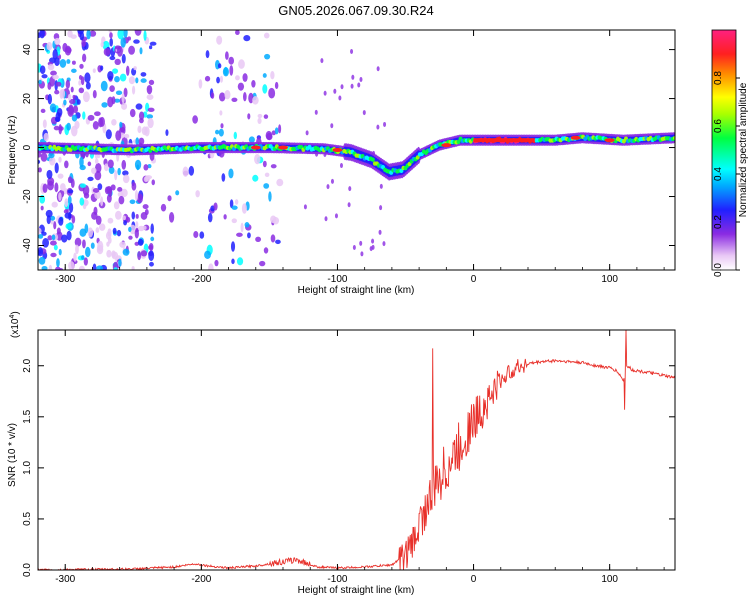  I want to click on y-multiplier: (x104), so click(15, 324).